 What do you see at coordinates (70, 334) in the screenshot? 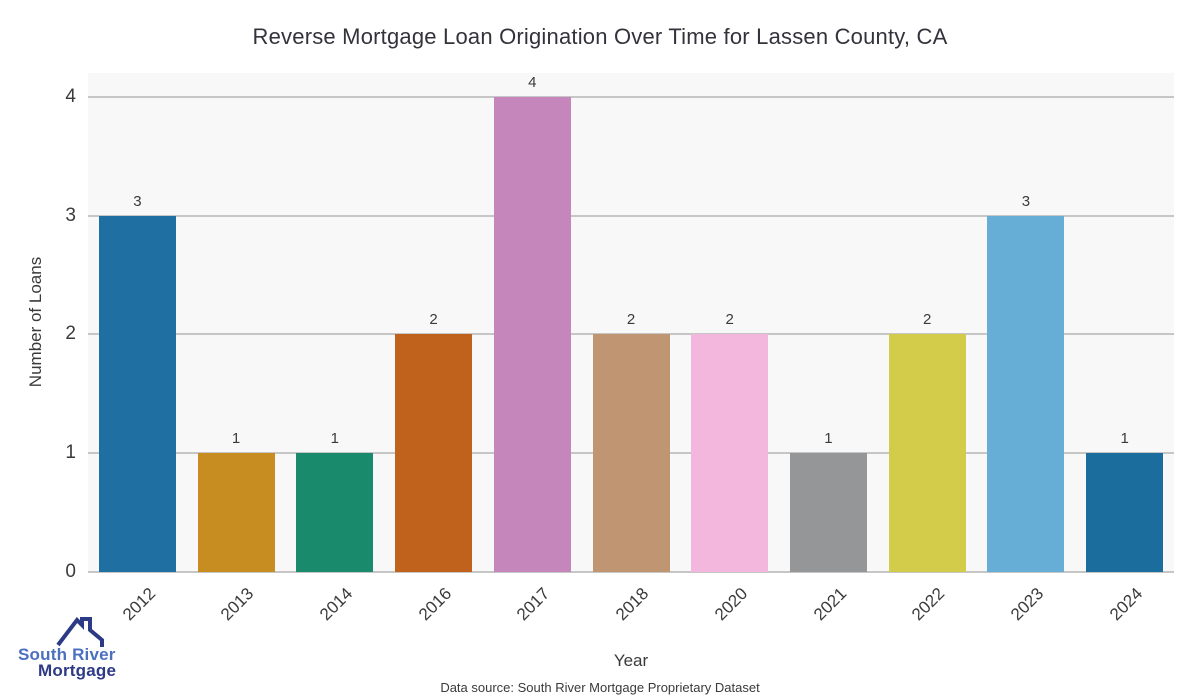
I see `y-tick-label-2: 2` at bounding box center [70, 334].